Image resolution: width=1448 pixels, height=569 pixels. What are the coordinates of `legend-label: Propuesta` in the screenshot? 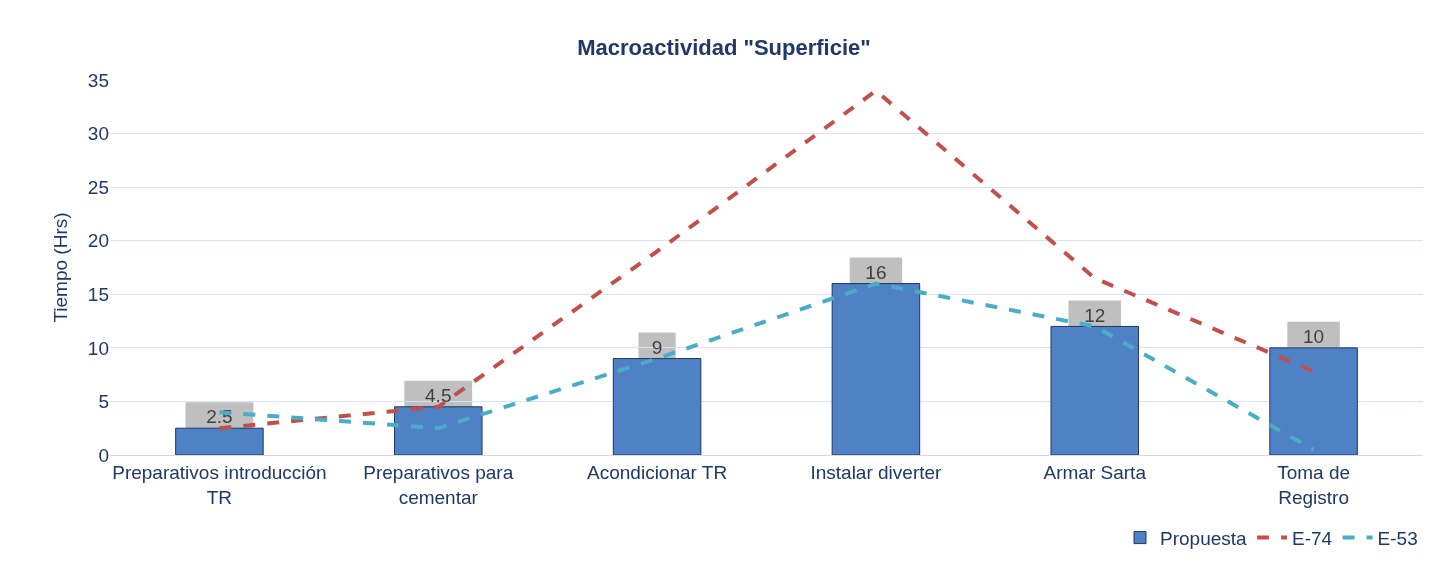 It's located at (1204, 539).